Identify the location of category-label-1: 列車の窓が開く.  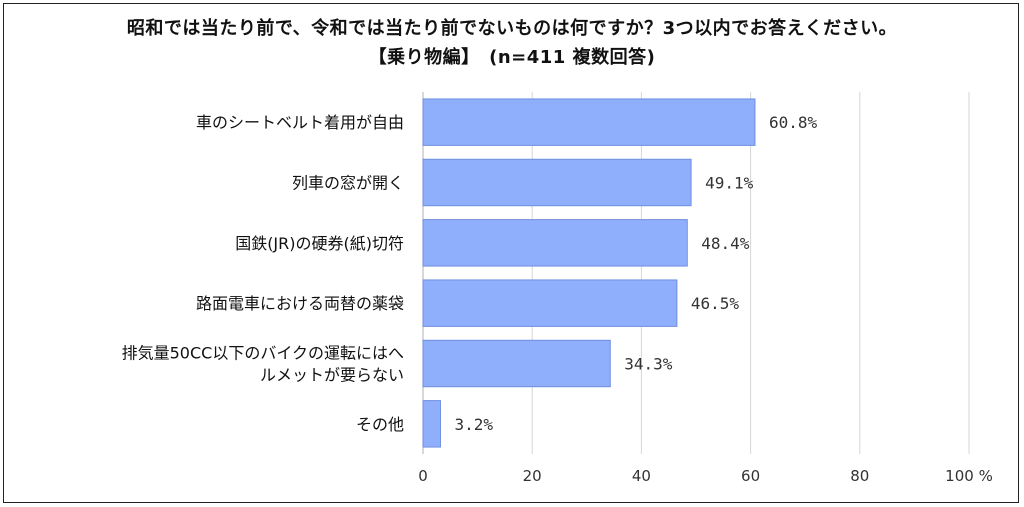
(348, 183).